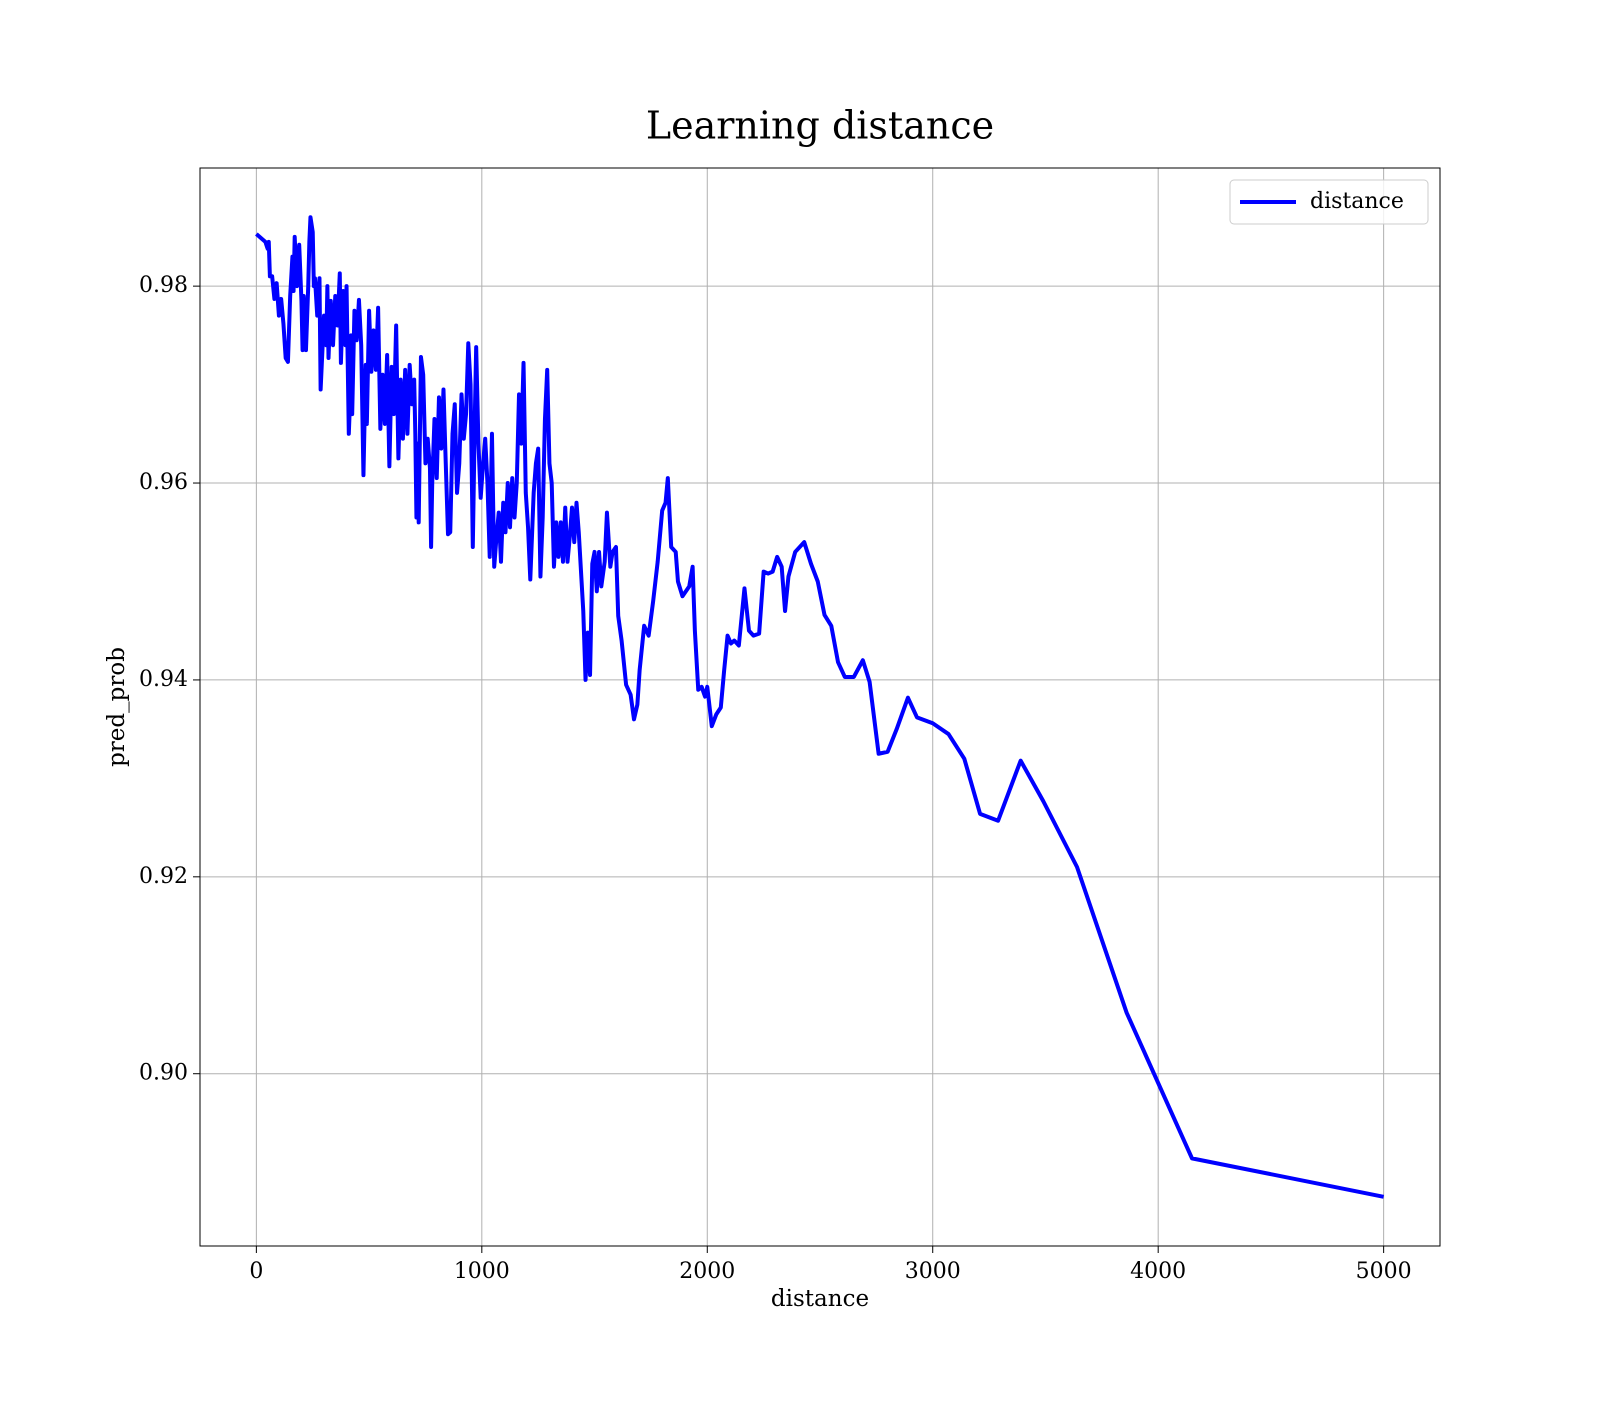 The height and width of the screenshot is (1404, 1600). Describe the element at coordinates (1158, 1271) in the screenshot. I see `x-tick-label: 4000` at that location.